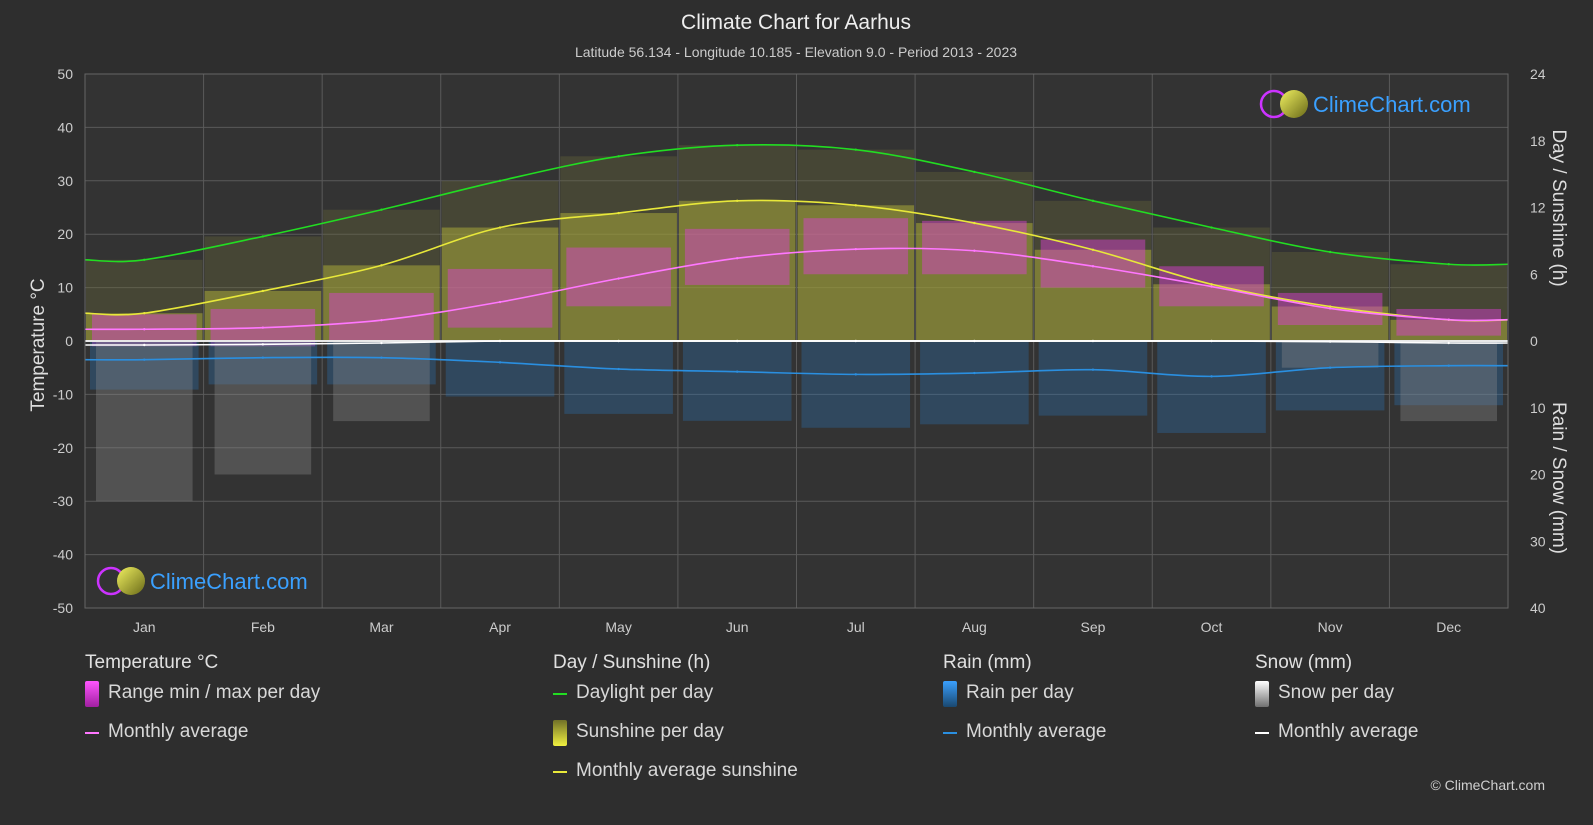  Describe the element at coordinates (1534, 341) in the screenshot. I see `right-tick-label-sunshine: 0` at that location.